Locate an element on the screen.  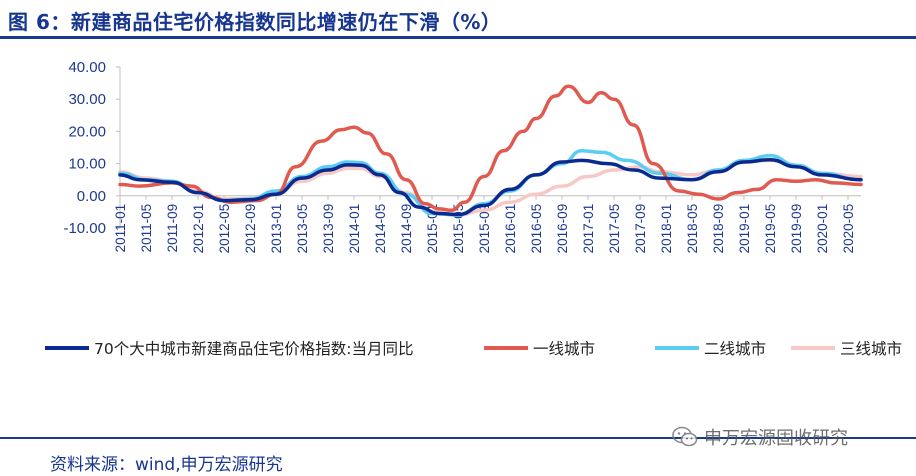
x-tick-label: 2018-09 is located at coordinates (718, 229).